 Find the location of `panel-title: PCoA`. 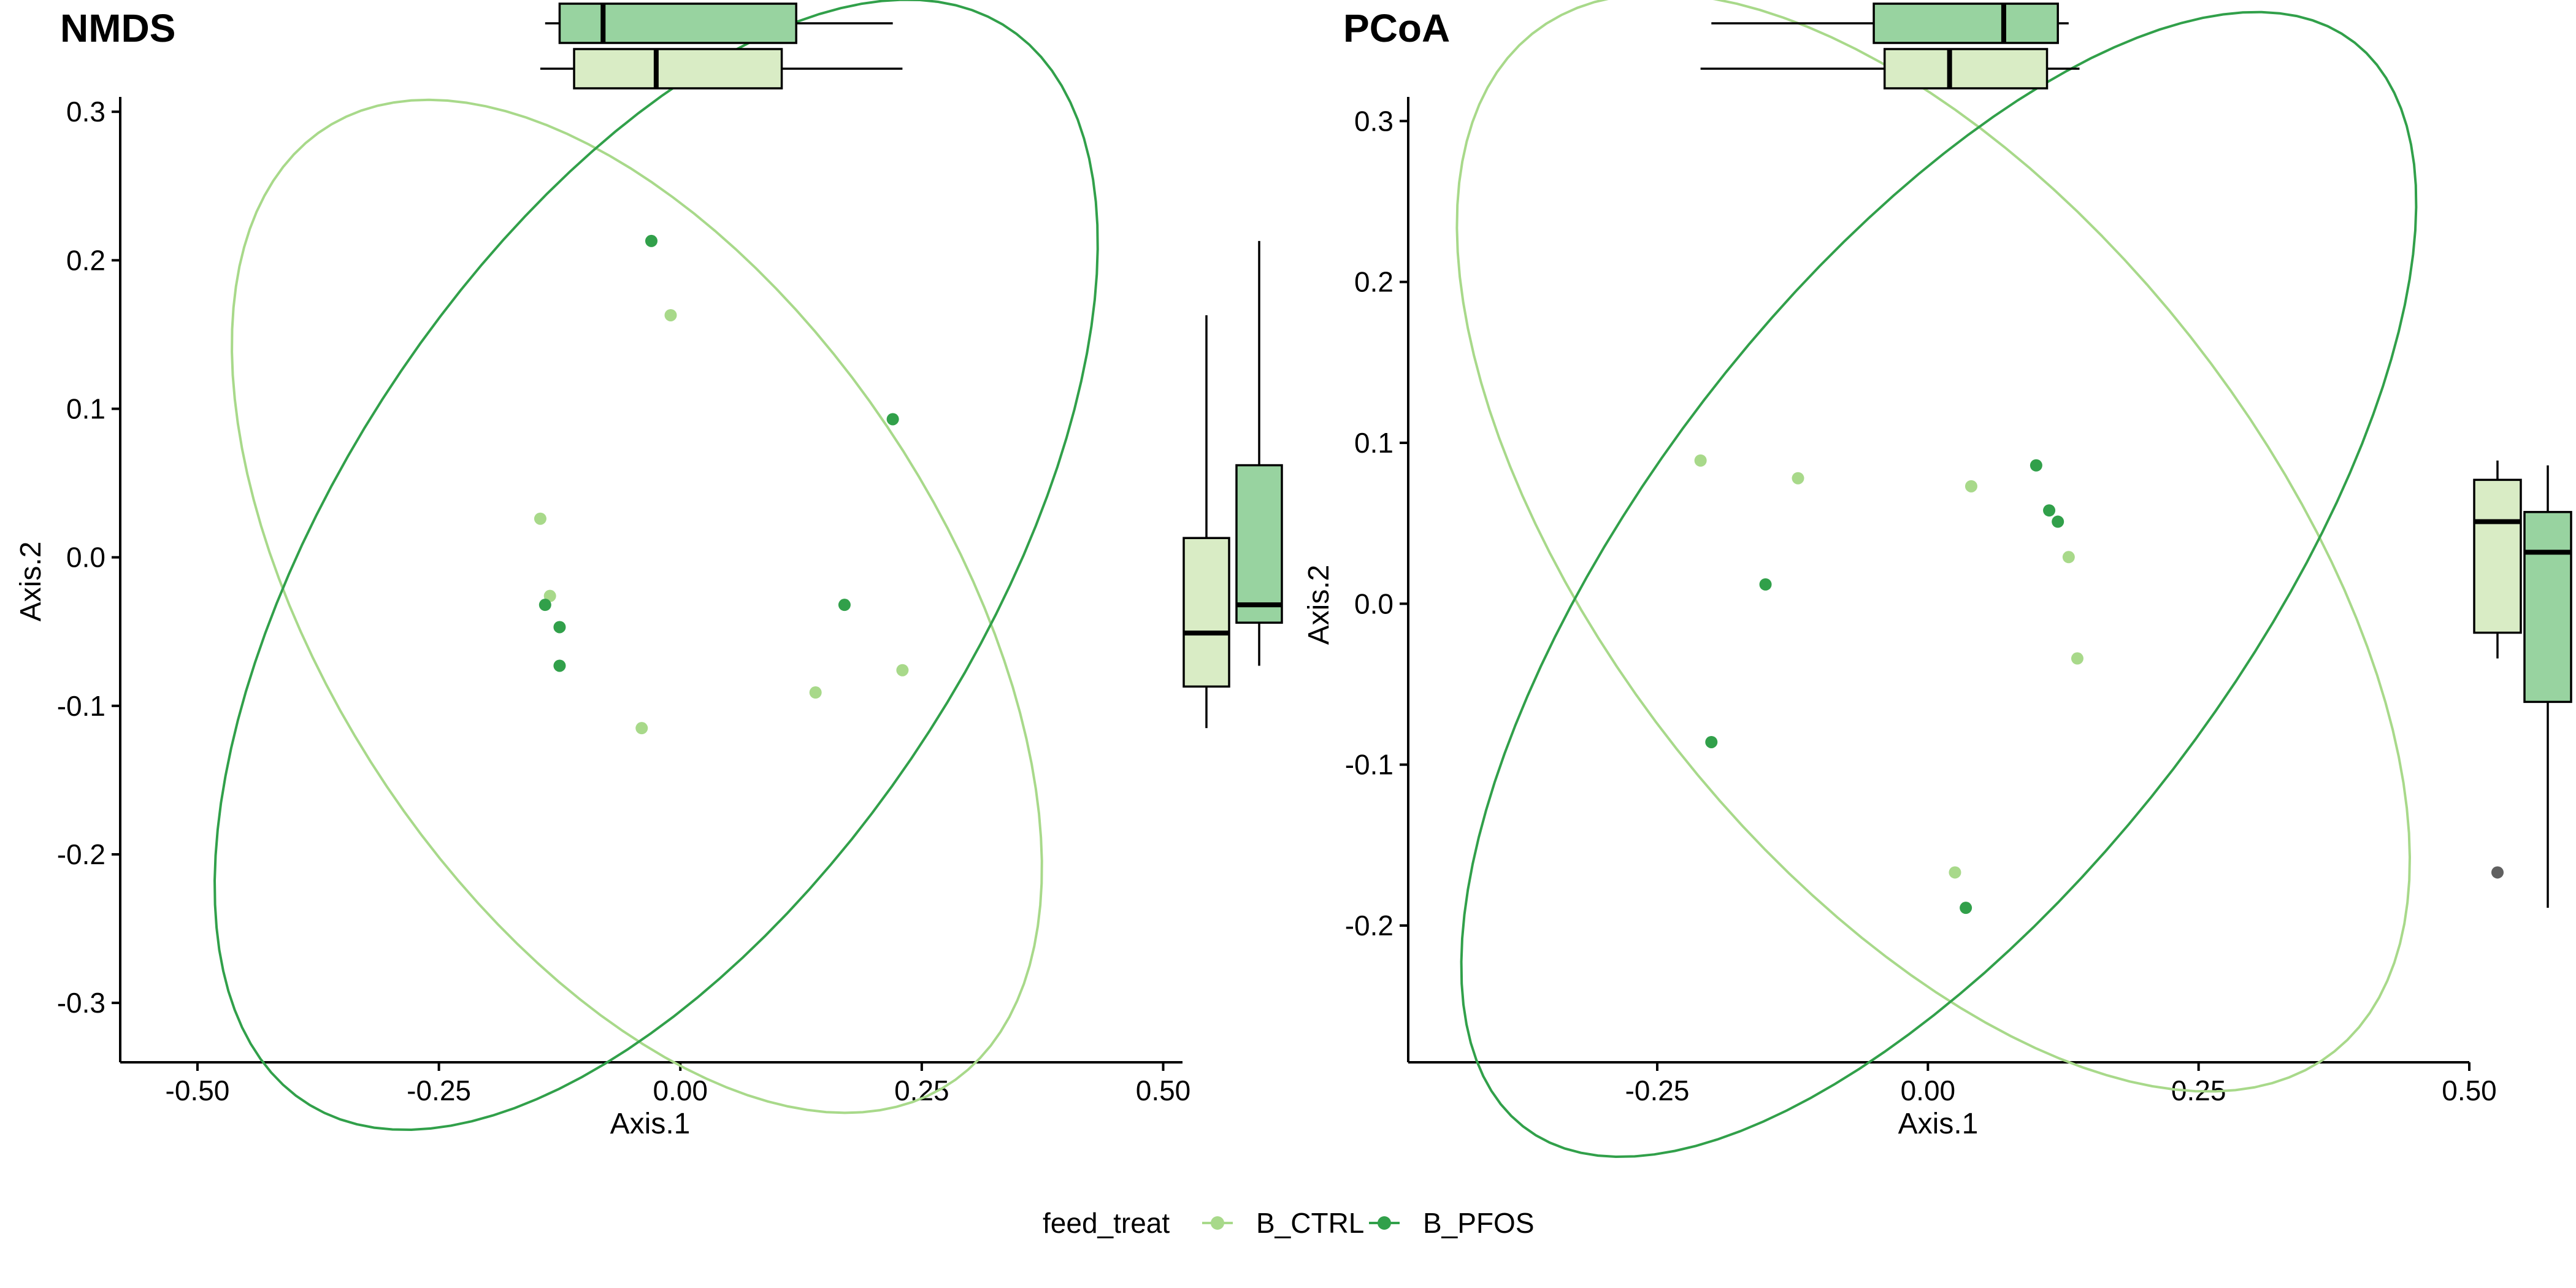

panel-title: PCoA is located at coordinates (1396, 28).